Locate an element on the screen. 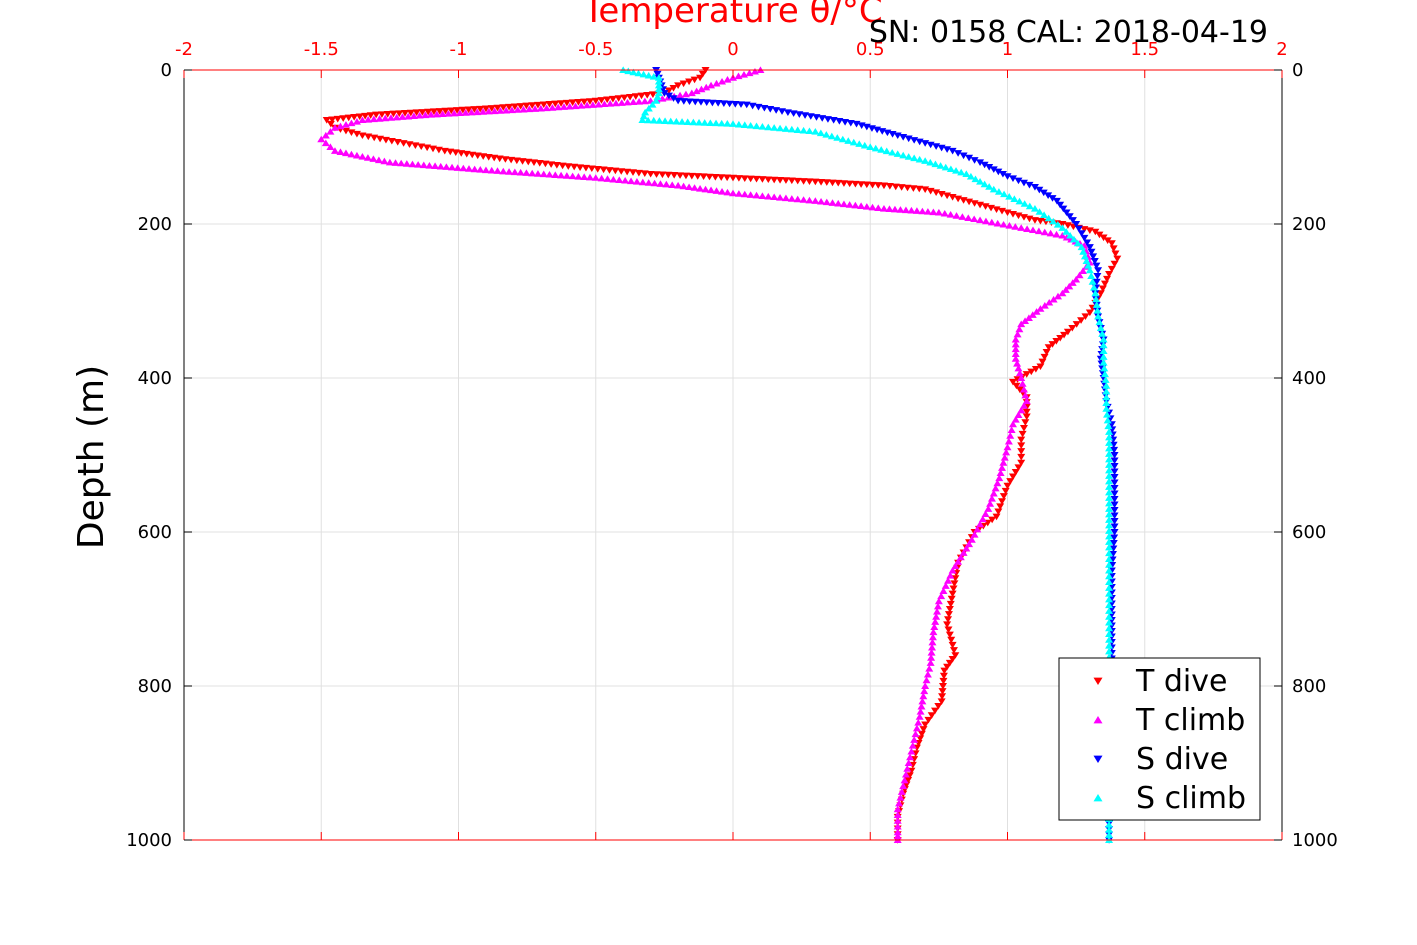 This screenshot has width=1417, height=945. x-tick-label: 0.5 is located at coordinates (870, 49).